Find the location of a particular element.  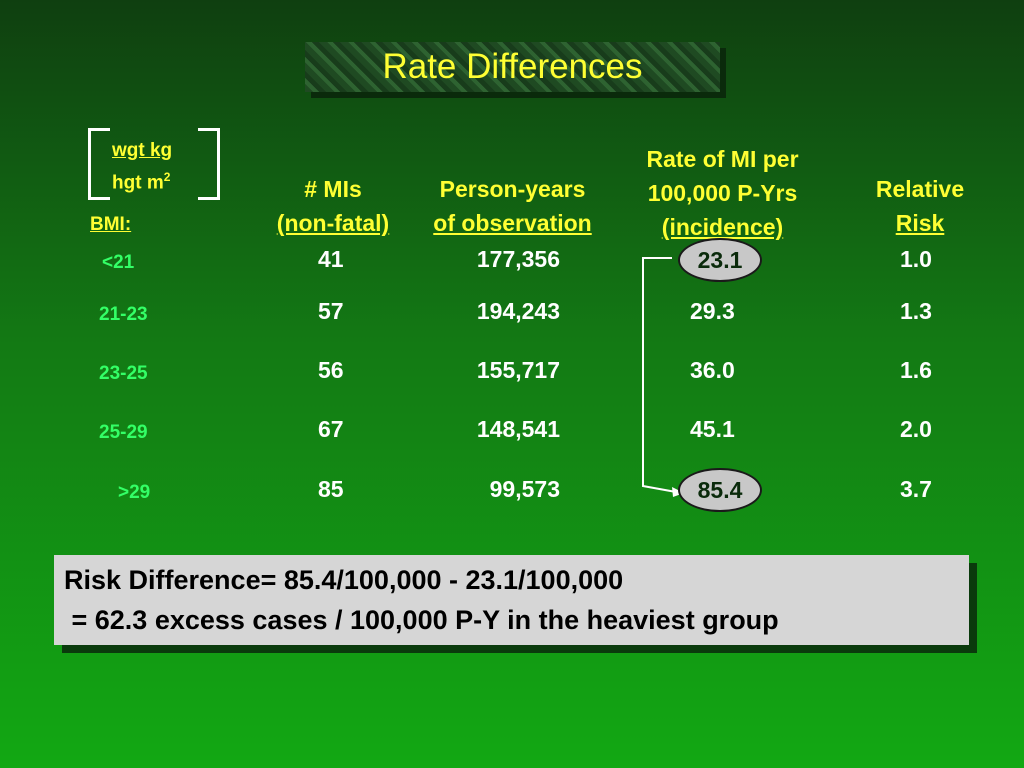

right-bracket-top is located at coordinates (209, 129).